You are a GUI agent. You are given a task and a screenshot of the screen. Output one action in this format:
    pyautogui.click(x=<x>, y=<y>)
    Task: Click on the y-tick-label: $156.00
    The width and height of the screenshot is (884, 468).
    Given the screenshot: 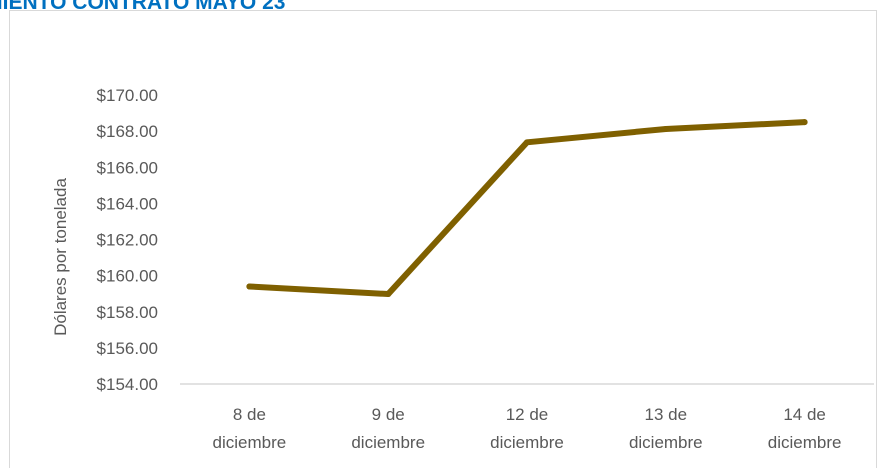 What is the action you would take?
    pyautogui.click(x=127, y=348)
    